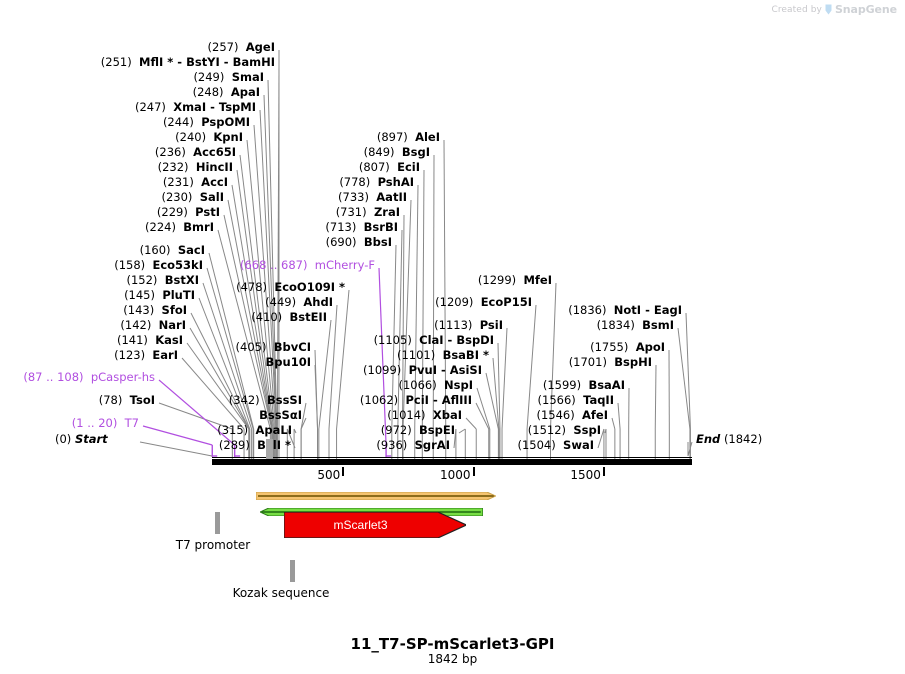 The width and height of the screenshot is (905, 674). Describe the element at coordinates (195, 182) in the screenshot. I see `enzyme-label: (231) AccI` at that location.